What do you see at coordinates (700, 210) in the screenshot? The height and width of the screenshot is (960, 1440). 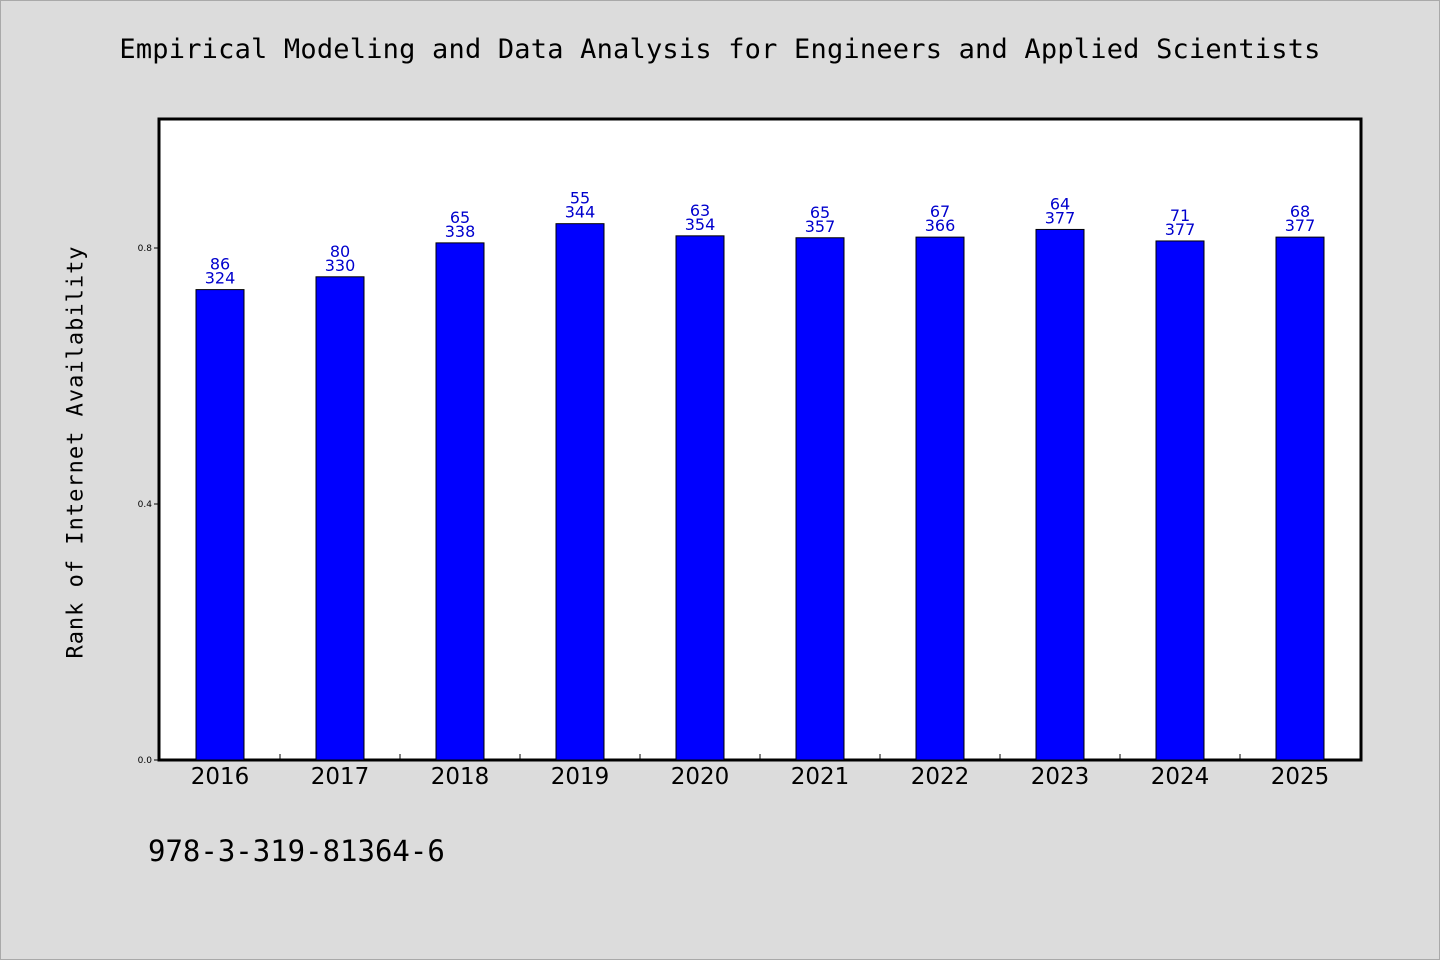 I see `data-label-top: 63` at bounding box center [700, 210].